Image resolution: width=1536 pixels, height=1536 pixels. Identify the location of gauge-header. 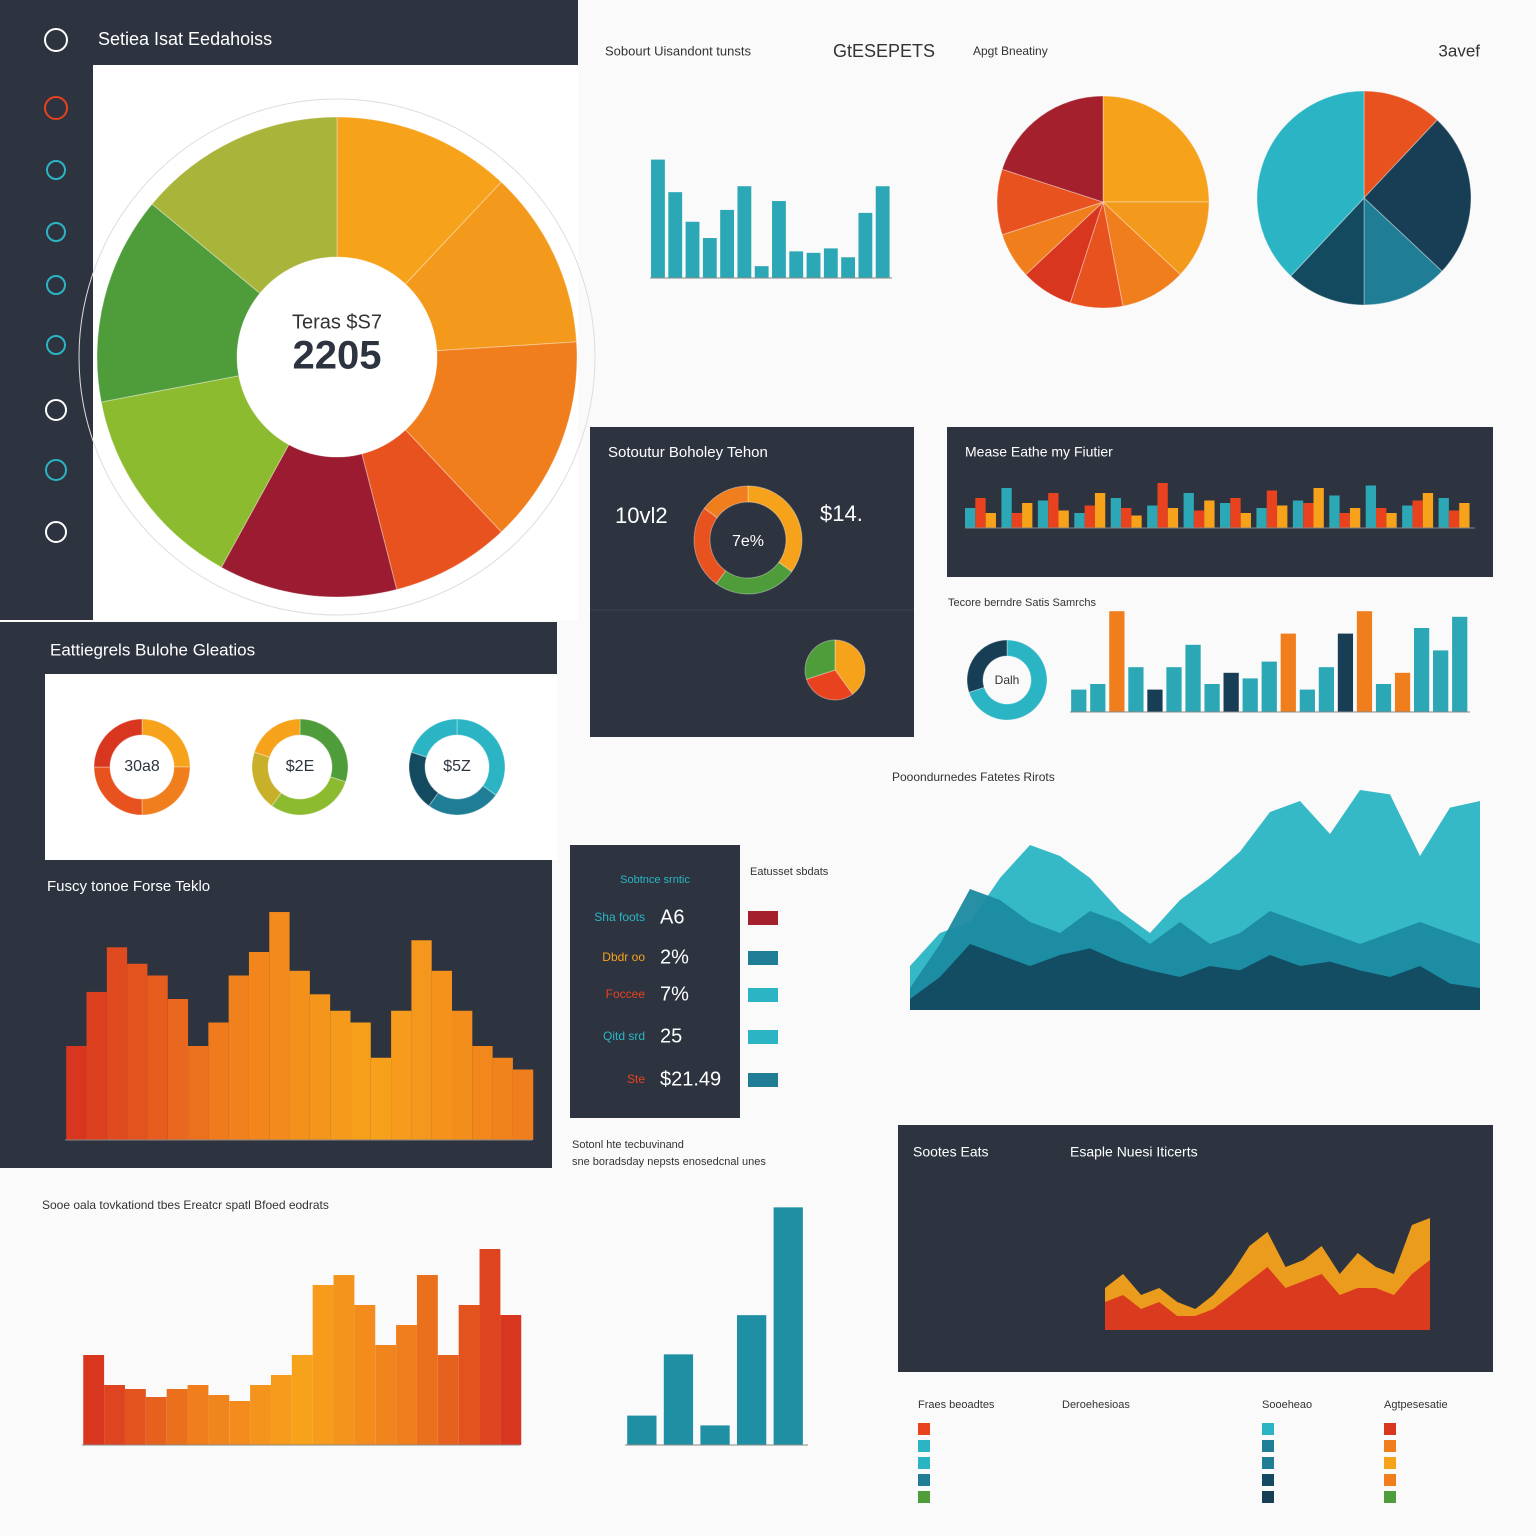
(278, 648).